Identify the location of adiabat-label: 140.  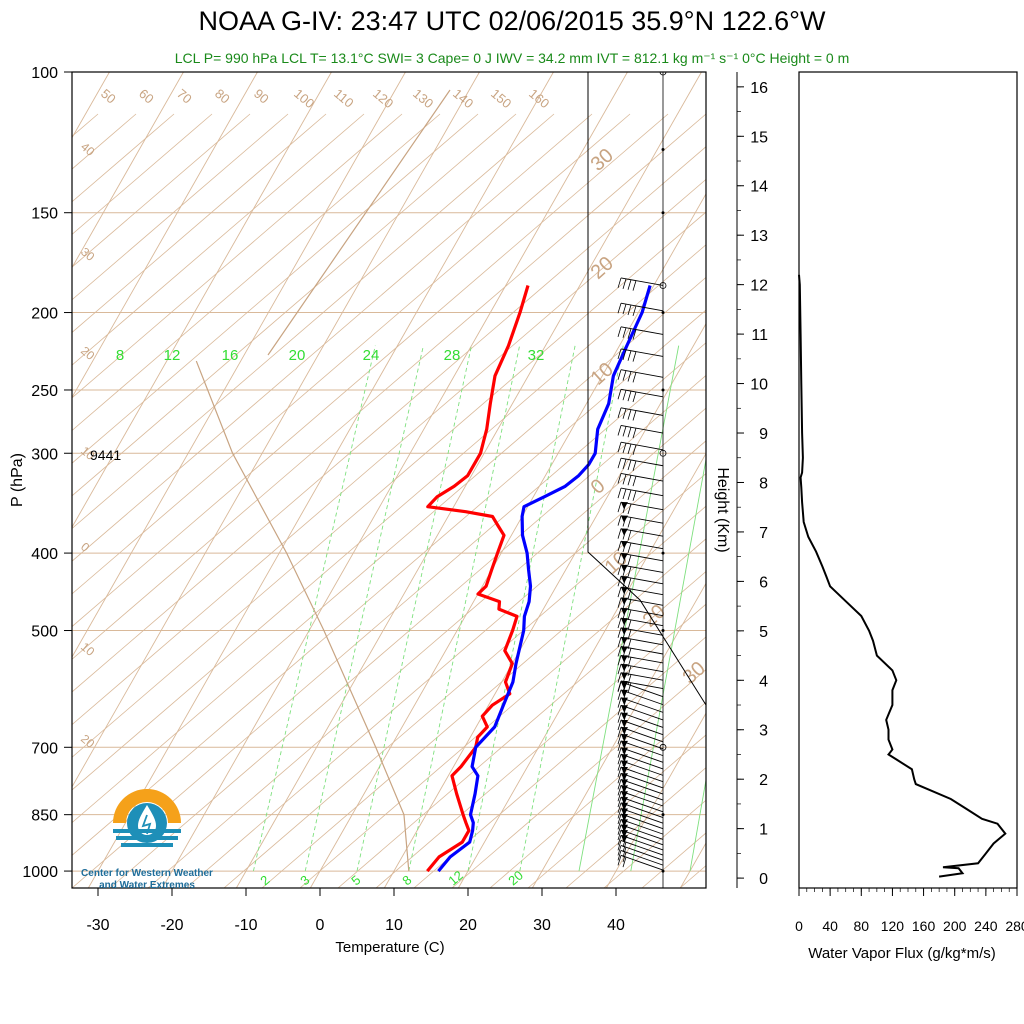
(463, 98).